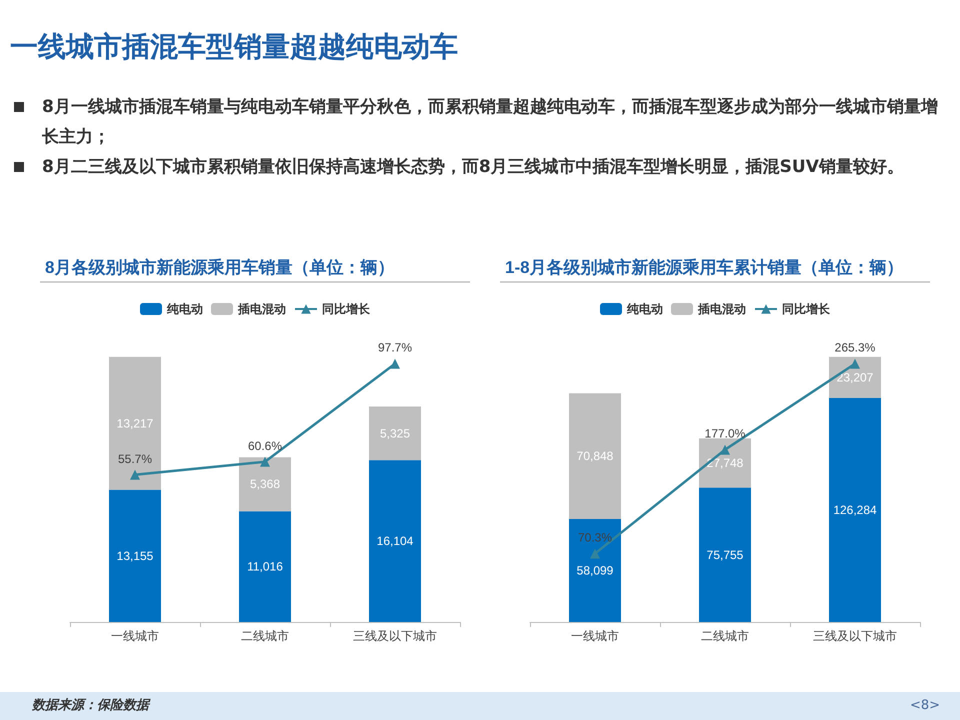 The height and width of the screenshot is (720, 960). I want to click on text: 8月一线城市插混车销量与纯电动车销量平分秋色，而累积销量超越纯电动车，而插混车型逐步成为部分一线城市销量增长主力；, so click(490, 122).